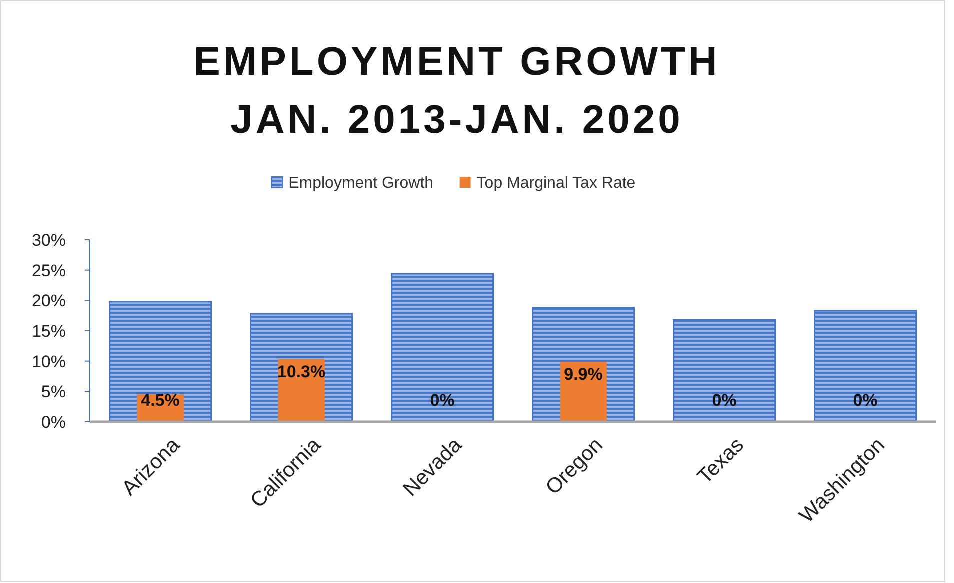 The height and width of the screenshot is (583, 954). What do you see at coordinates (53, 392) in the screenshot?
I see `y-tick-label: 5%` at bounding box center [53, 392].